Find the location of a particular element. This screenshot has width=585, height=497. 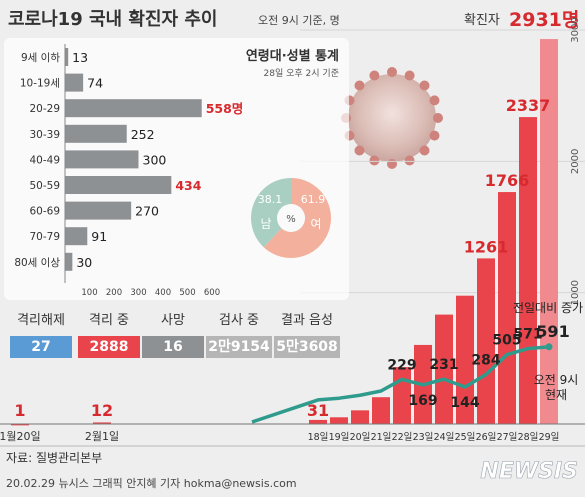

x-tick-label: 22일 is located at coordinates (402, 437).